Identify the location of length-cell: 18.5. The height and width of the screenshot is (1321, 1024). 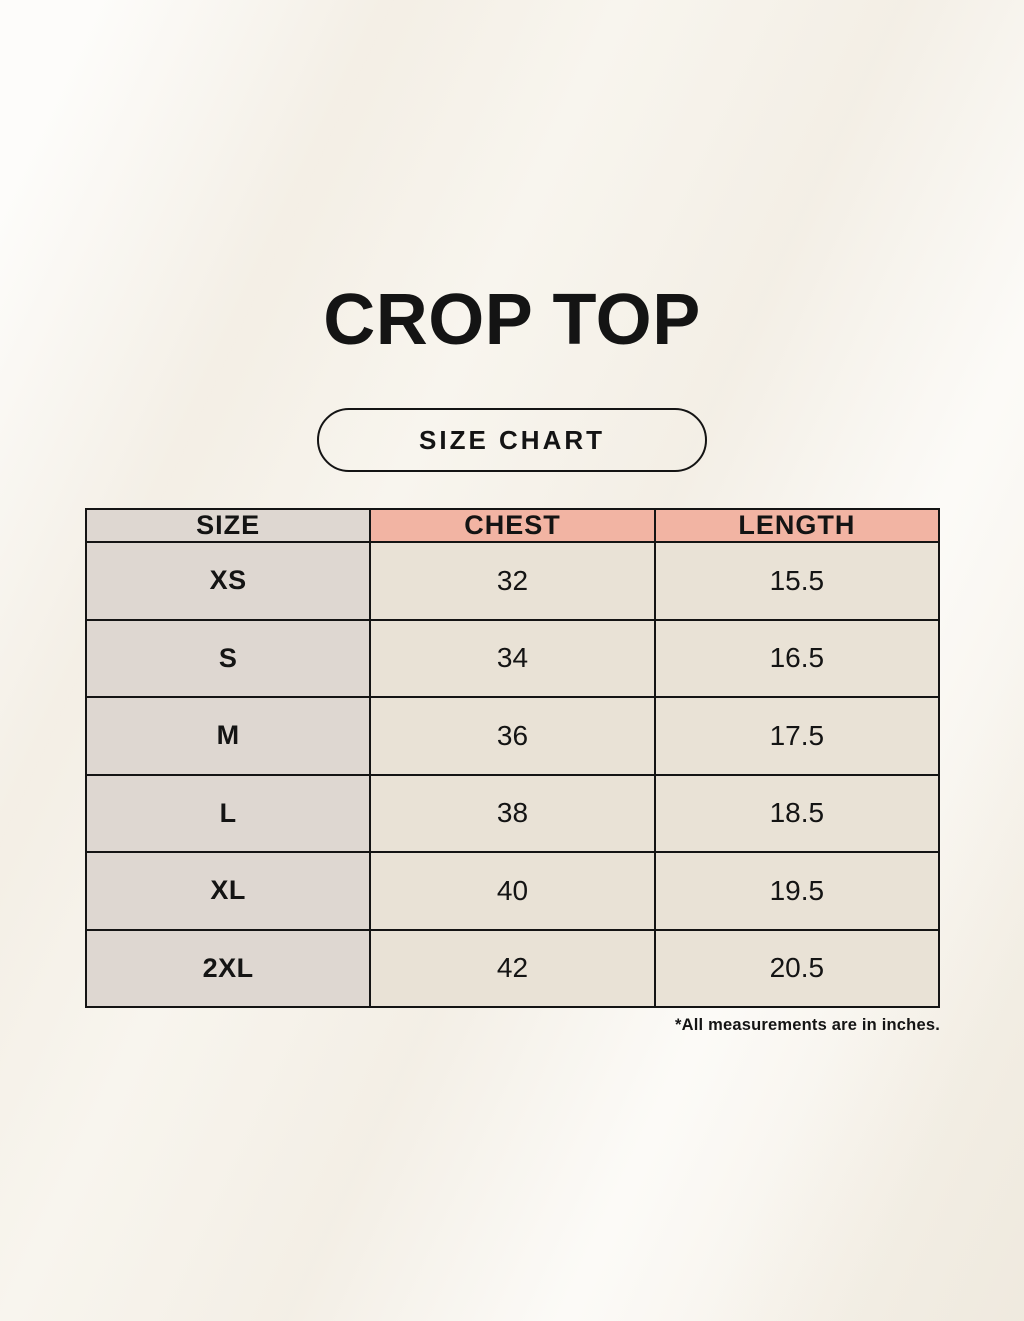
(797, 813).